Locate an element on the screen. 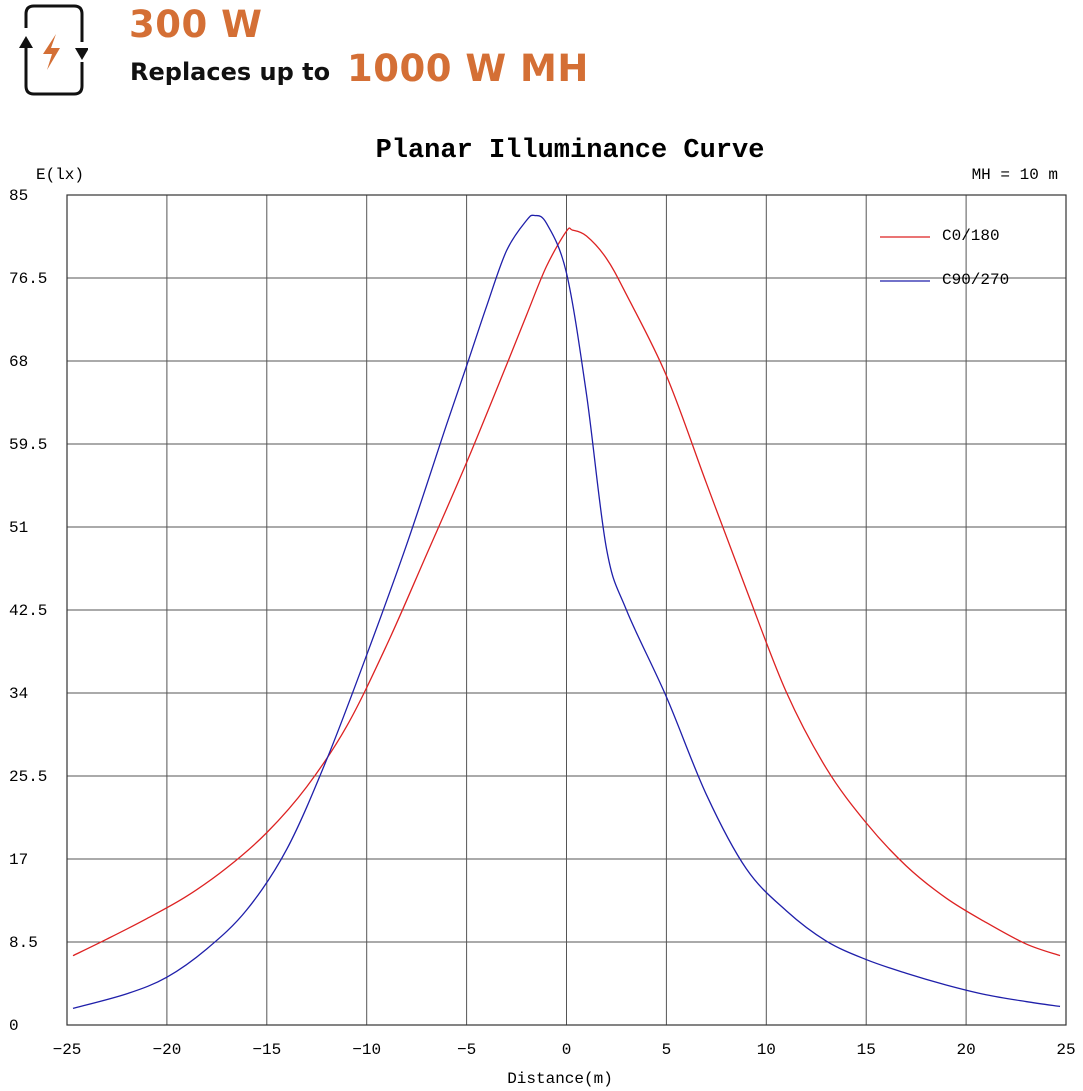 The image size is (1083, 1091). power-cycle-lightning-icon is located at coordinates (53, 50).